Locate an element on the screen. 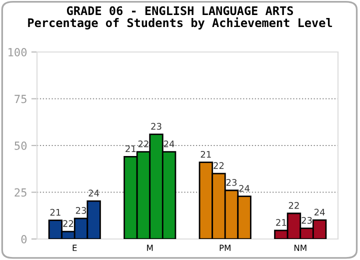  y-tick-label: 0 is located at coordinates (24, 239).